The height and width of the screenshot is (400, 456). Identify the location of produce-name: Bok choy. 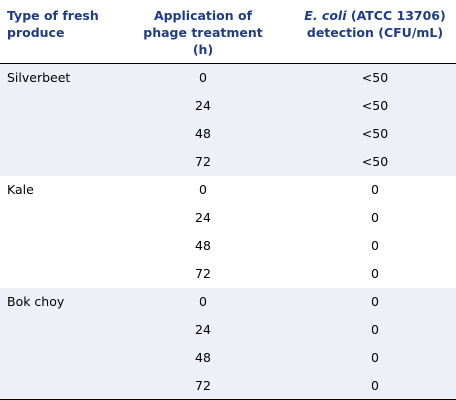
(36, 301).